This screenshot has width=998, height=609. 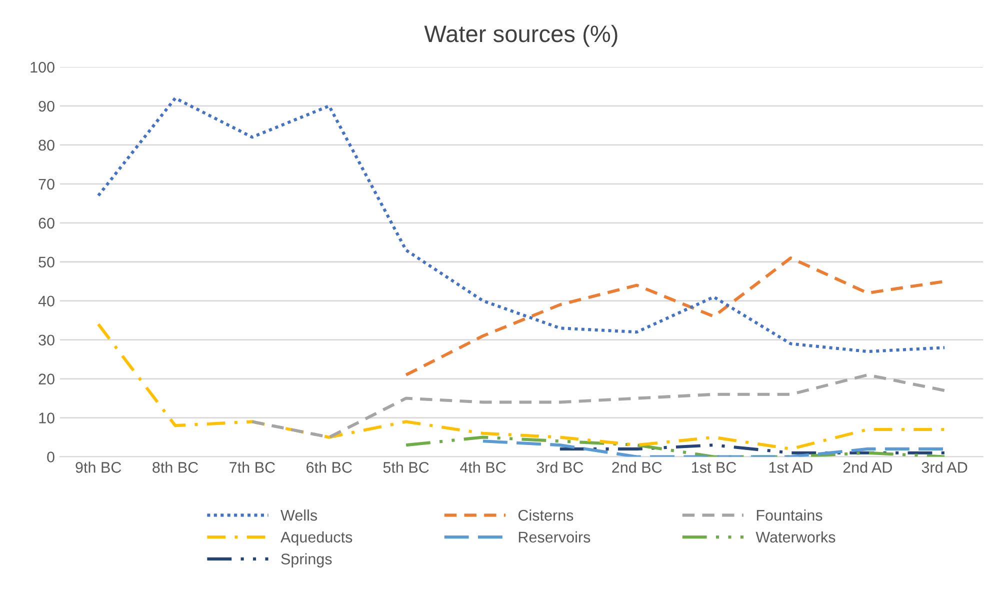 What do you see at coordinates (560, 467) in the screenshot?
I see `x-tick-label: 3rd BC` at bounding box center [560, 467].